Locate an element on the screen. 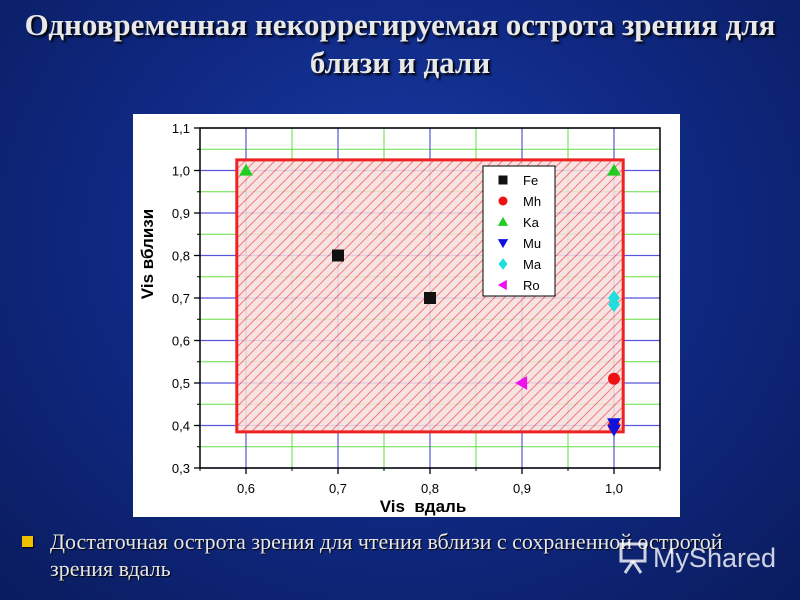 This screenshot has height=600, width=800. presentation-board-icon is located at coordinates (633, 558).